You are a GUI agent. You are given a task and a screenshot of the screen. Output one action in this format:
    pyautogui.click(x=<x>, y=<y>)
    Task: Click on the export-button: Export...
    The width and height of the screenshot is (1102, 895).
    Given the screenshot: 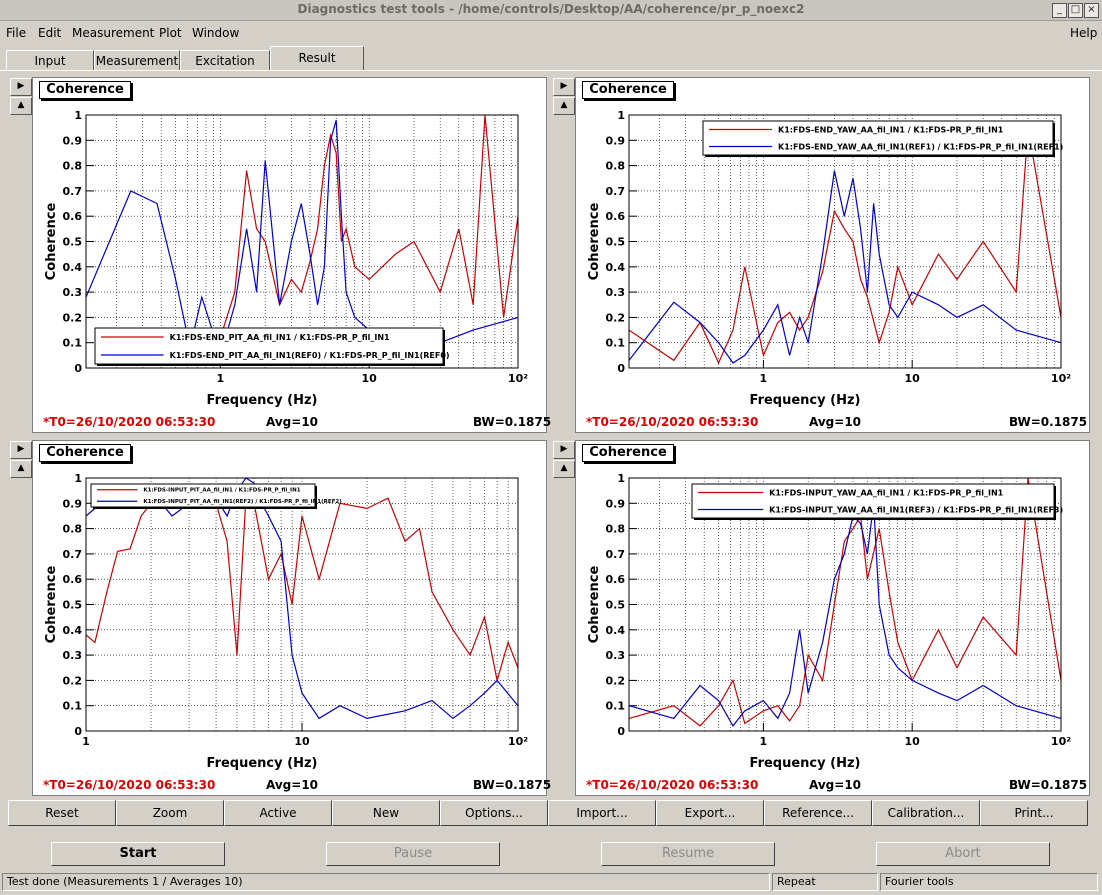 What is the action you would take?
    pyautogui.click(x=710, y=813)
    